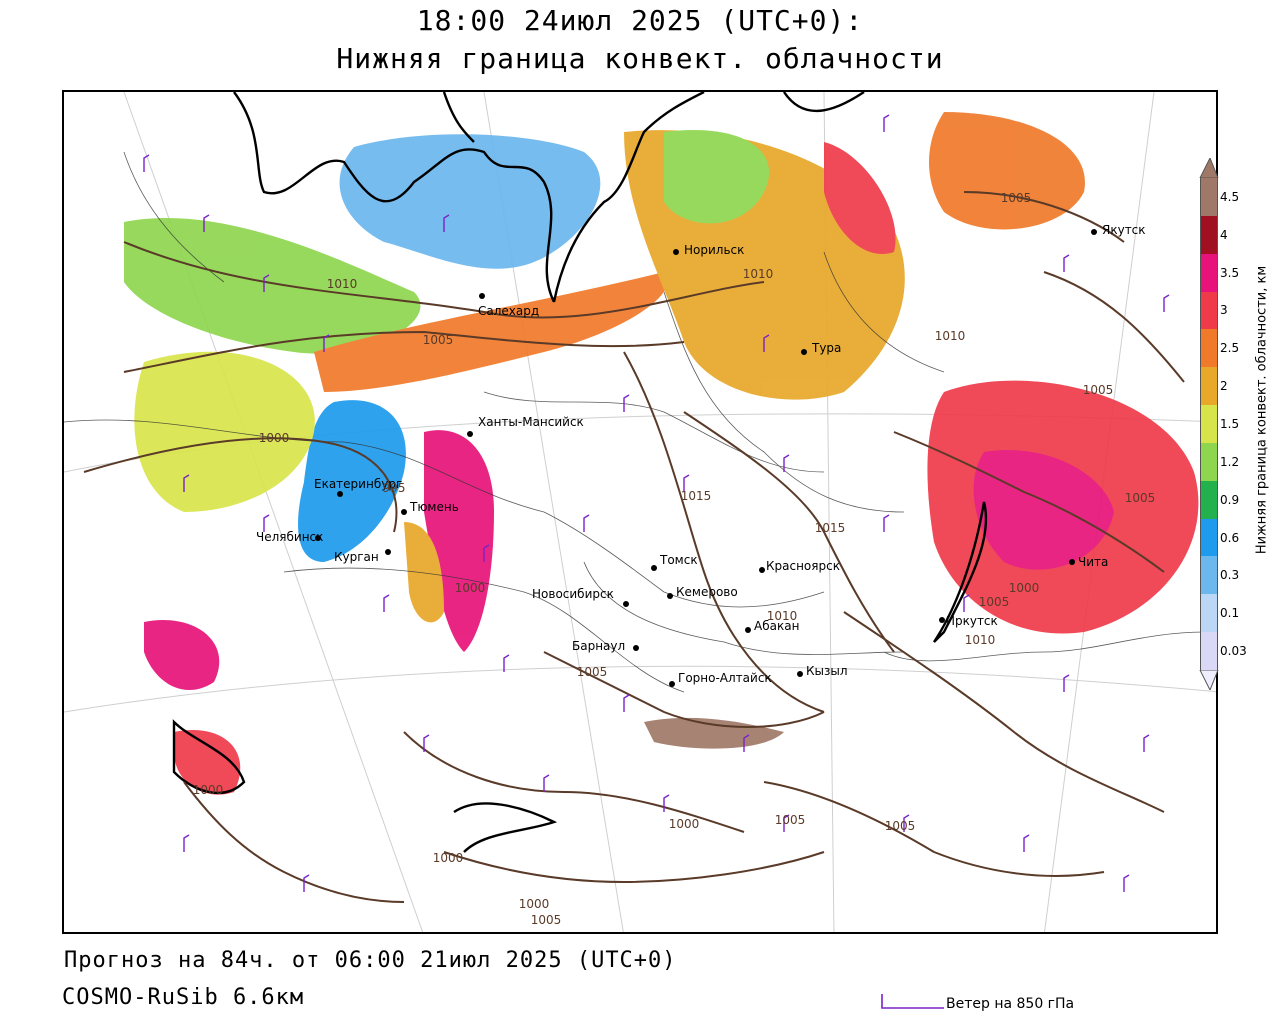 Image resolution: width=1280 pixels, height=1024 pixels. I want to click on color-legend: 0.03 0.1 0.3 0.6 0.9 1.2 1.5 2 2.5 3 3.5 4 4.5, so click(1233, 424).